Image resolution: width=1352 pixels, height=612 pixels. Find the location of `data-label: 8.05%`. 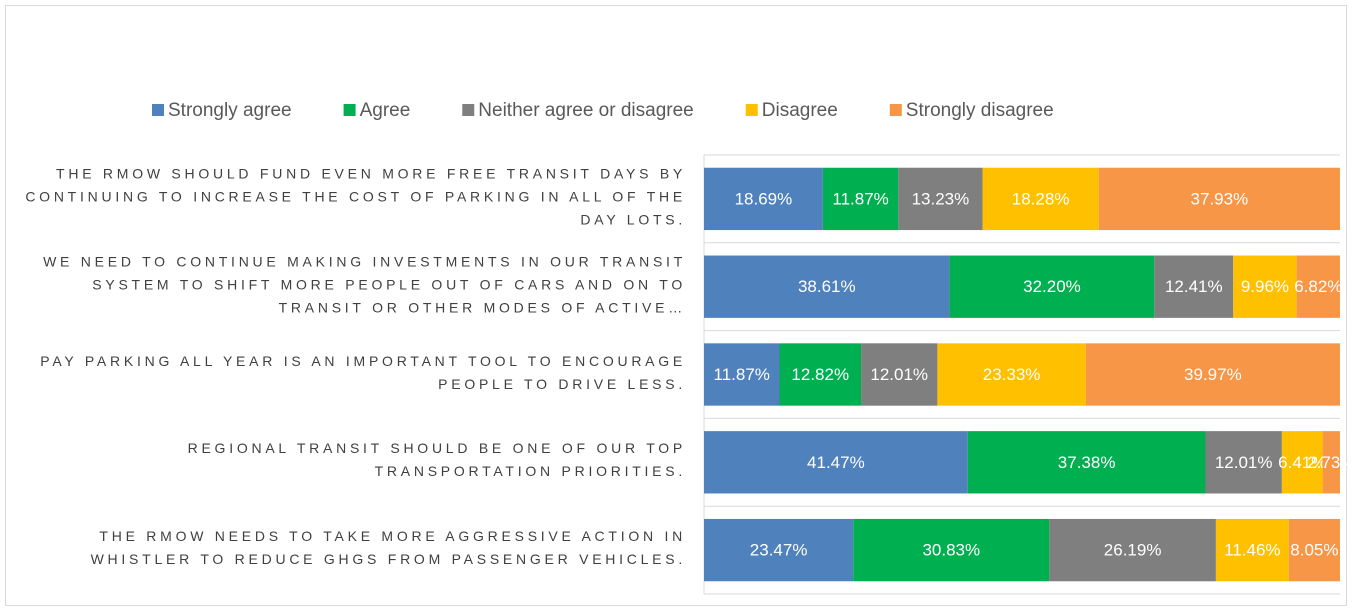

data-label: 8.05% is located at coordinates (1314, 550).